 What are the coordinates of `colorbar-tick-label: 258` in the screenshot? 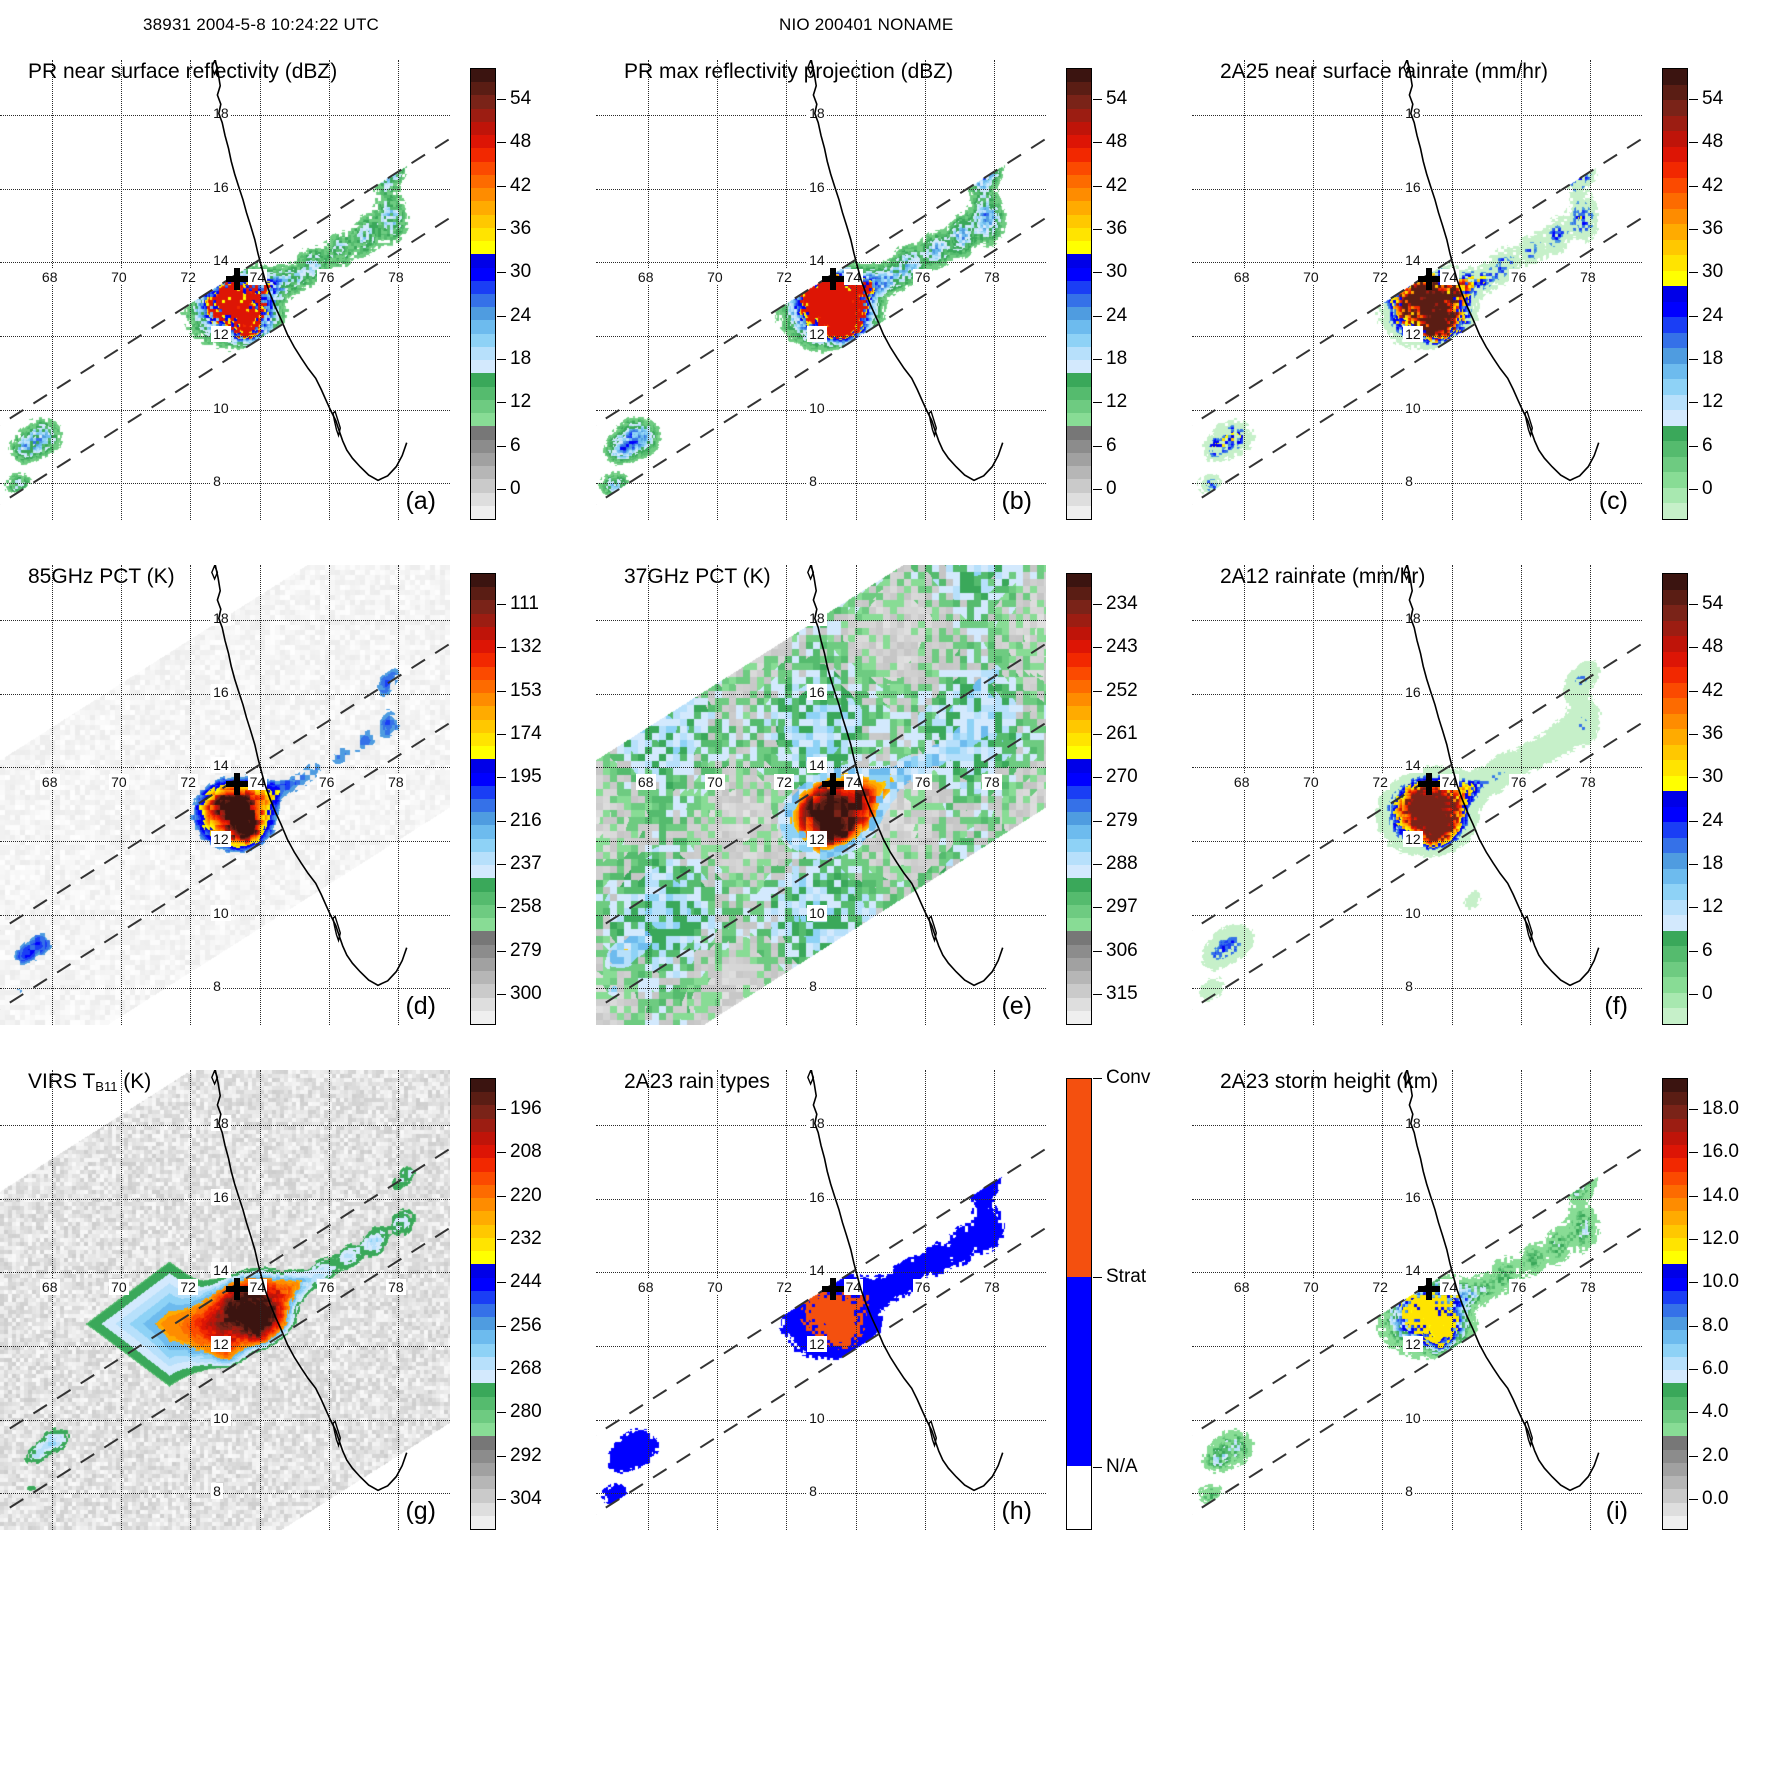 It's located at (526, 907).